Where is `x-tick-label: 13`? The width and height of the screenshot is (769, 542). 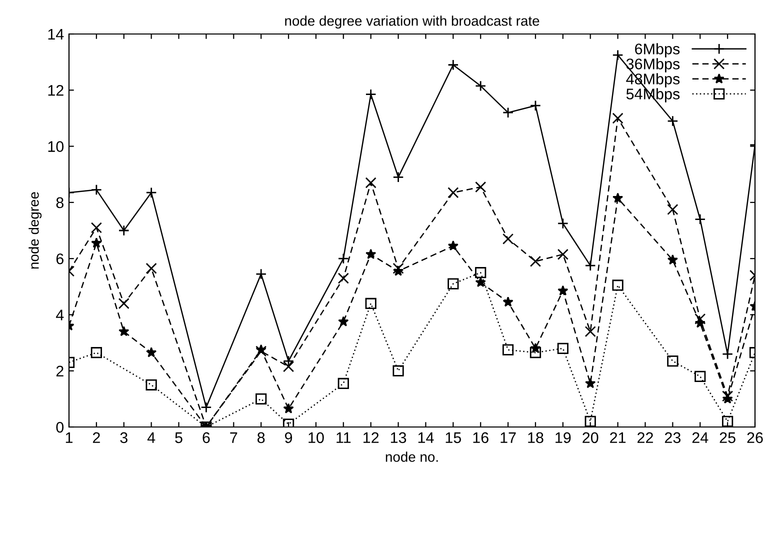 x-tick-label: 13 is located at coordinates (398, 438).